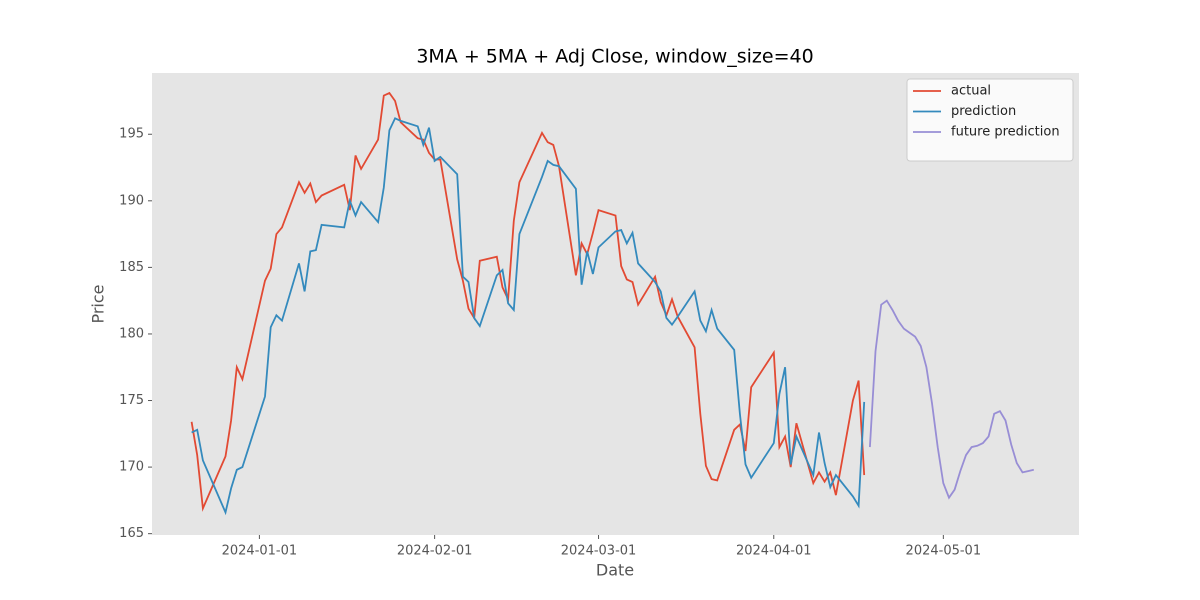  What do you see at coordinates (98, 303) in the screenshot?
I see `y-axis-label: Price` at bounding box center [98, 303].